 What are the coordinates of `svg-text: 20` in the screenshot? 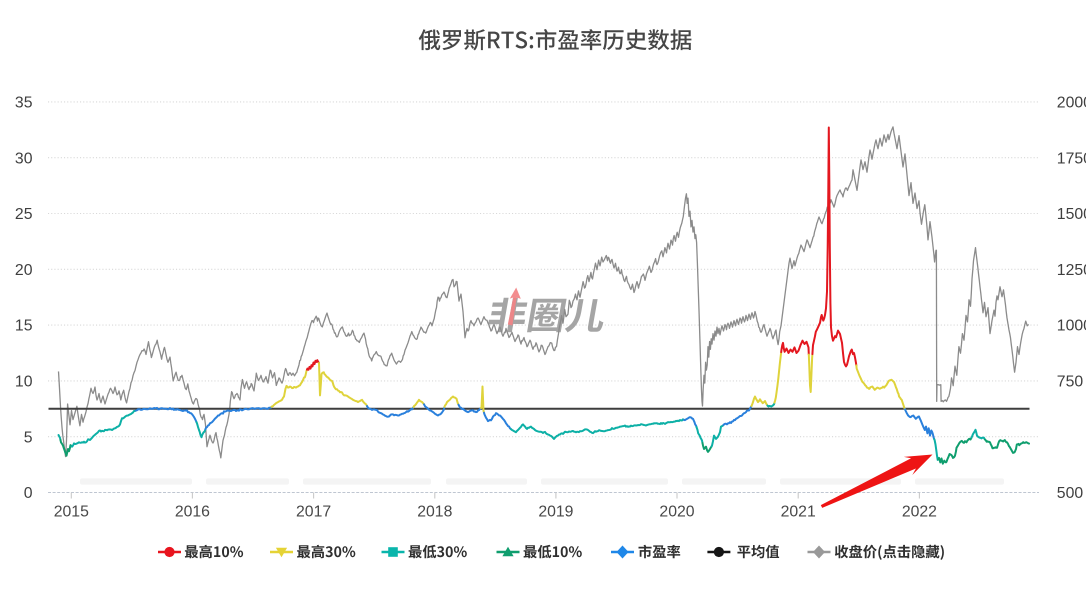 It's located at (24, 270).